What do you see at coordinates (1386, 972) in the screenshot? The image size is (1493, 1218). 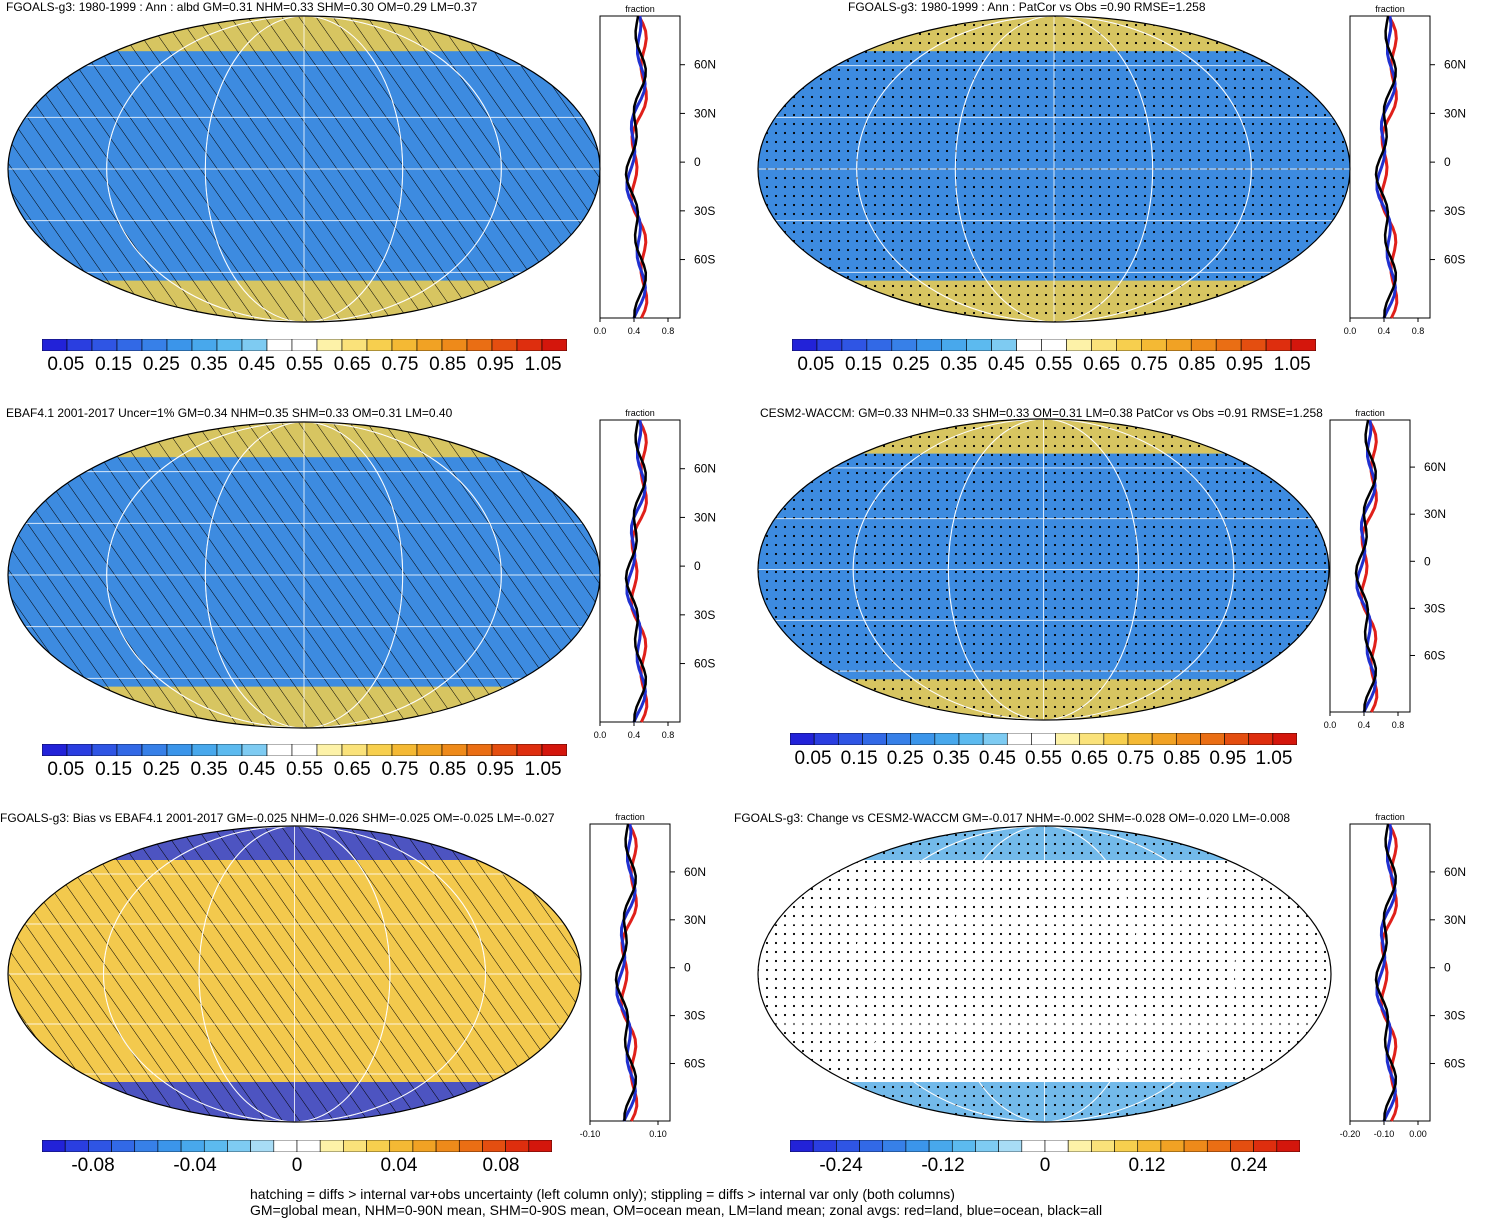 I see `zonal-line-all` at bounding box center [1386, 972].